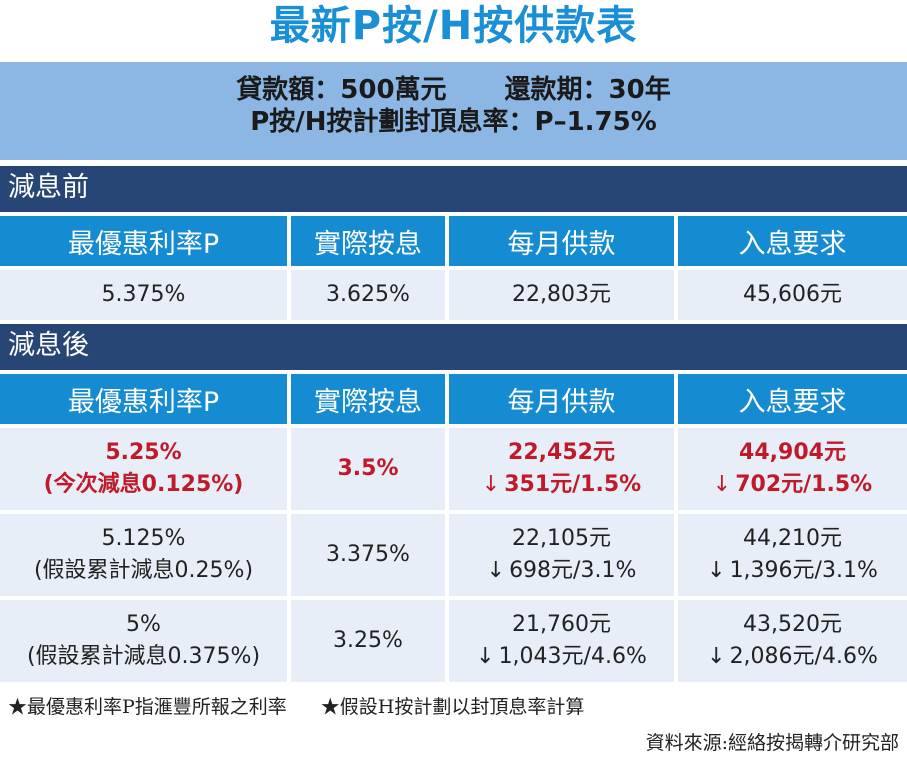  I want to click on income-value: 44,904元, so click(792, 452).